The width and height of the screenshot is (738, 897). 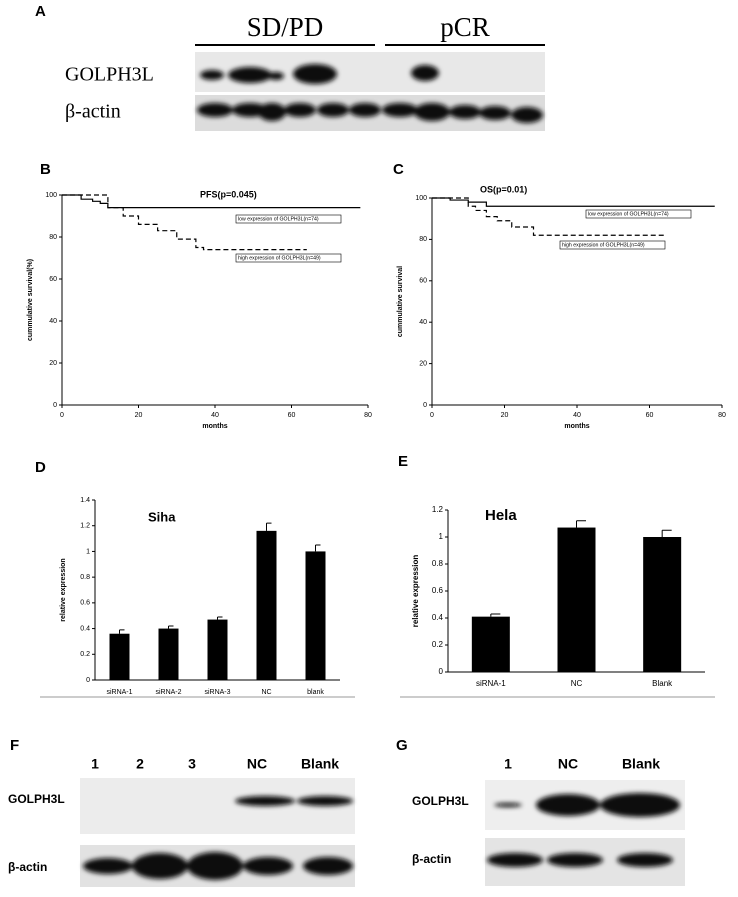 What do you see at coordinates (40, 467) in the screenshot?
I see `panel-label: D` at bounding box center [40, 467].